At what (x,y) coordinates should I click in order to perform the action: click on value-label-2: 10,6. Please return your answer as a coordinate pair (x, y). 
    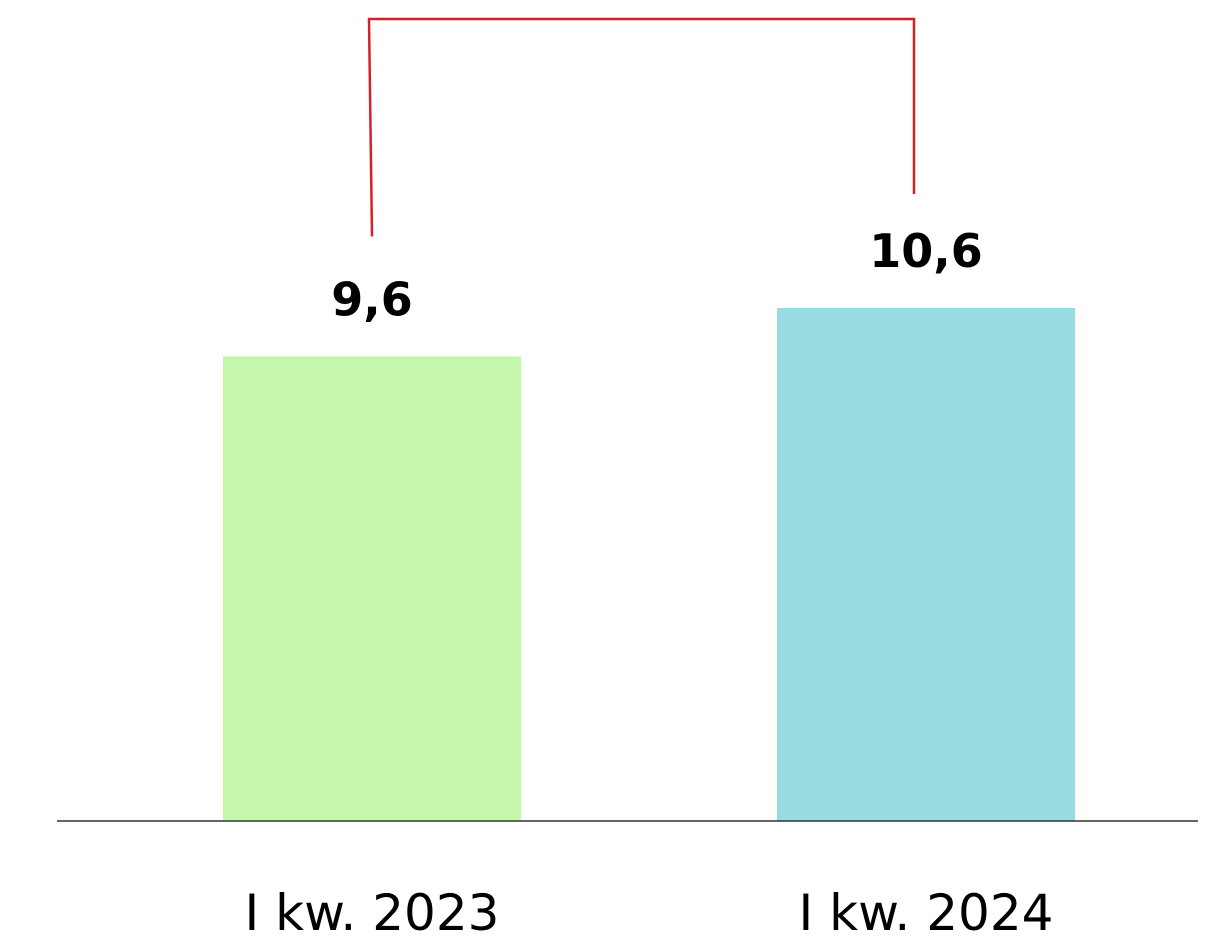
    Looking at the image, I should click on (926, 251).